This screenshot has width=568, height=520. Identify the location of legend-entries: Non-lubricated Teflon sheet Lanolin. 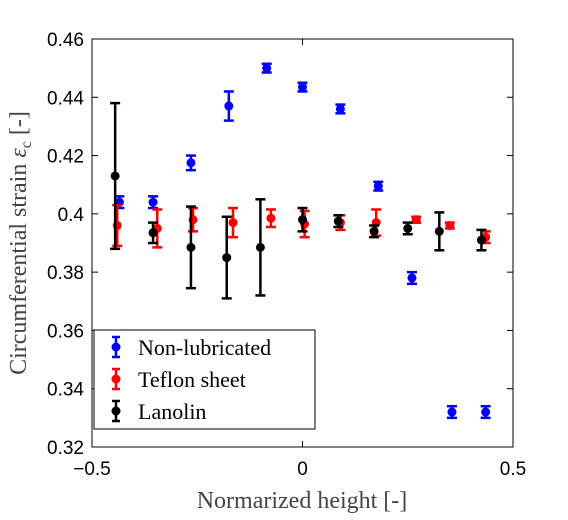
(191, 379).